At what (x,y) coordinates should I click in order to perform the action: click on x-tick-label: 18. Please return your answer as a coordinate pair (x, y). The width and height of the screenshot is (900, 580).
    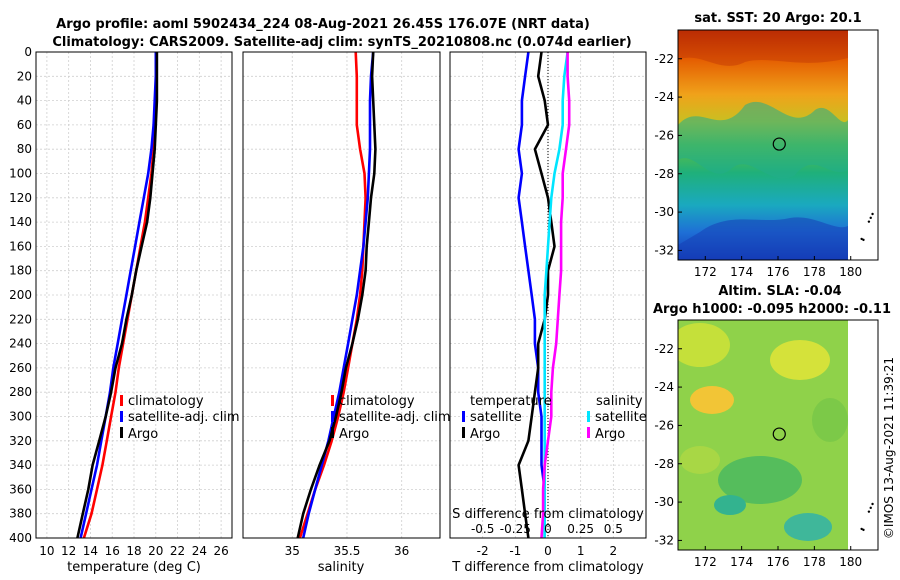
    Looking at the image, I should click on (133, 551).